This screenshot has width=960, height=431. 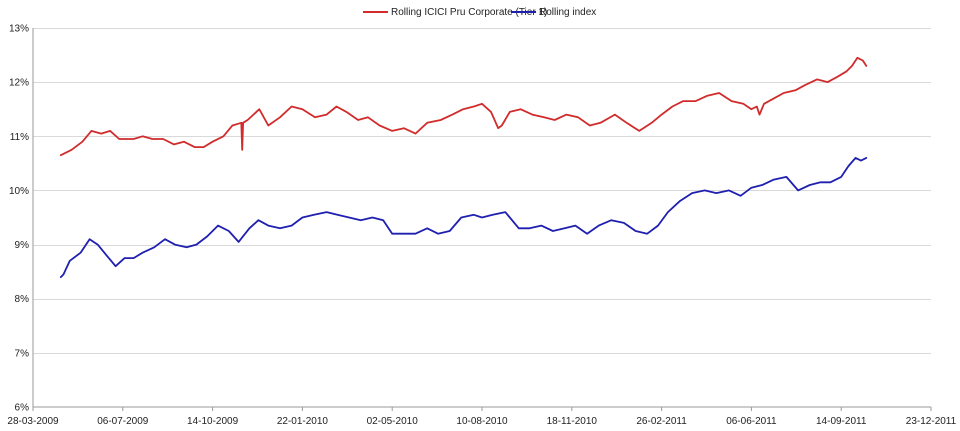 I want to click on x-tick-label: 23-12-2011, so click(x=931, y=421).